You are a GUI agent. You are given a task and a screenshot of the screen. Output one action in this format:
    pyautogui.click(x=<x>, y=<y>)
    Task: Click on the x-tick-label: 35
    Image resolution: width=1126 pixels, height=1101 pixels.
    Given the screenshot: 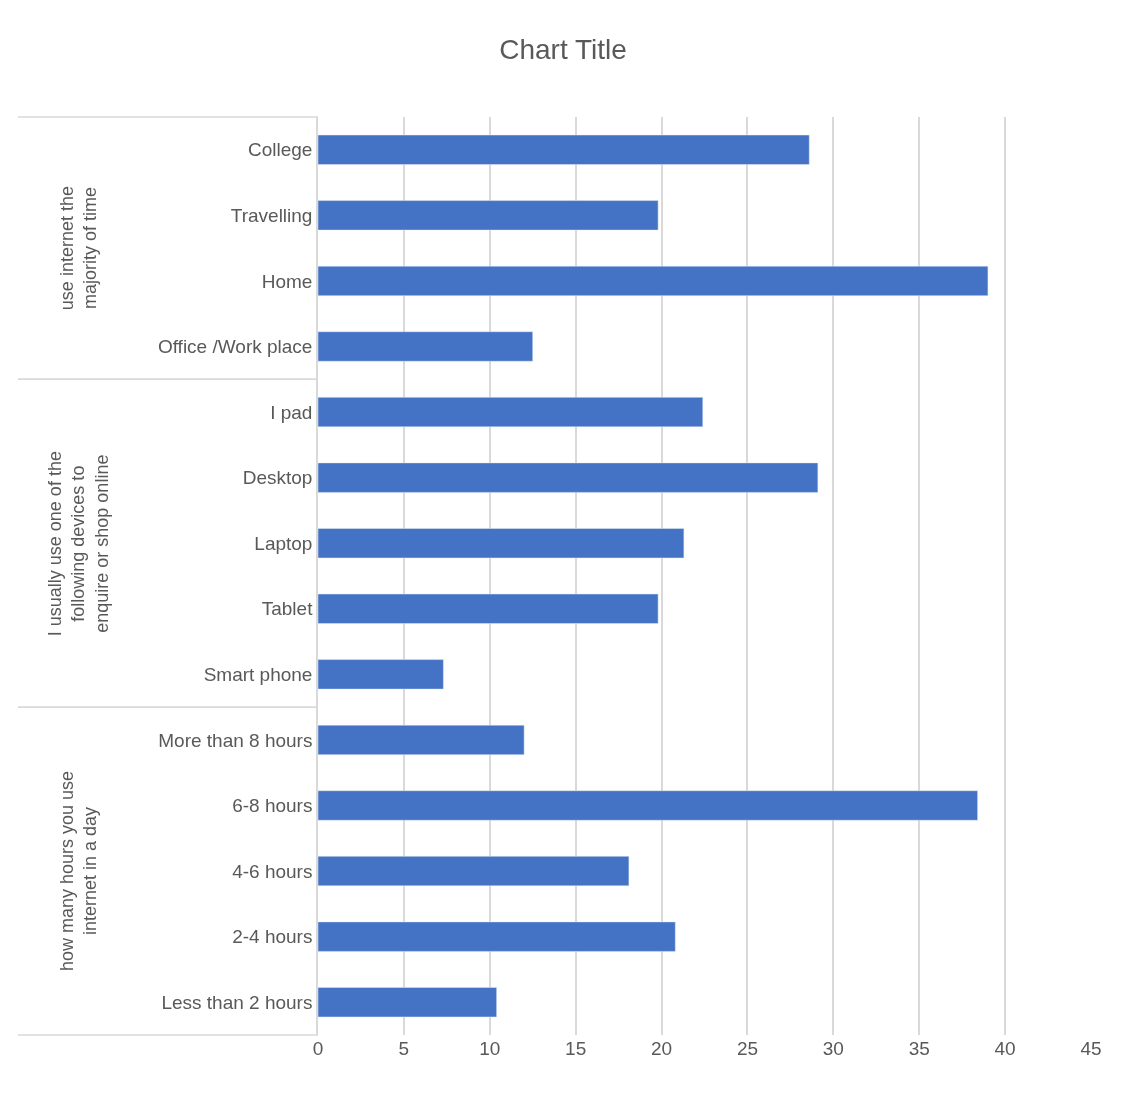 What is the action you would take?
    pyautogui.click(x=919, y=1048)
    